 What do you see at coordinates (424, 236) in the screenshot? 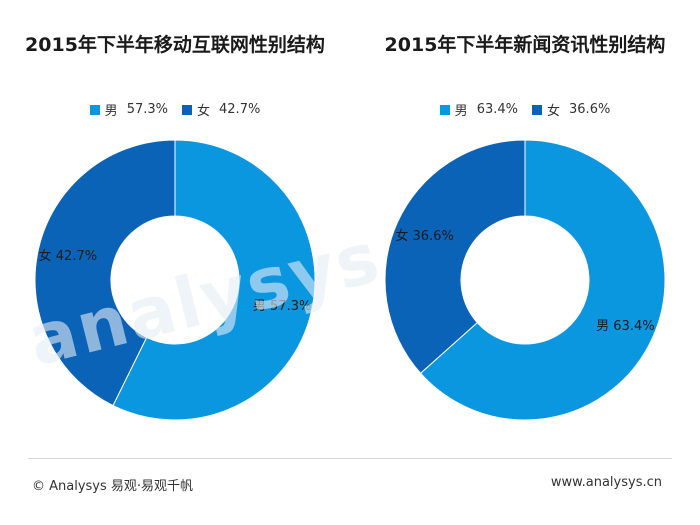
I see `slice-label: 女 36.6%` at bounding box center [424, 236].